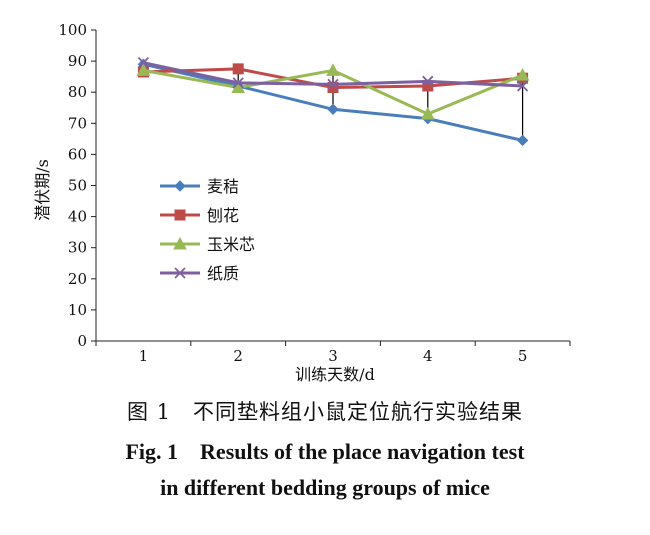  What do you see at coordinates (428, 356) in the screenshot?
I see `x-tick-label: 4` at bounding box center [428, 356].